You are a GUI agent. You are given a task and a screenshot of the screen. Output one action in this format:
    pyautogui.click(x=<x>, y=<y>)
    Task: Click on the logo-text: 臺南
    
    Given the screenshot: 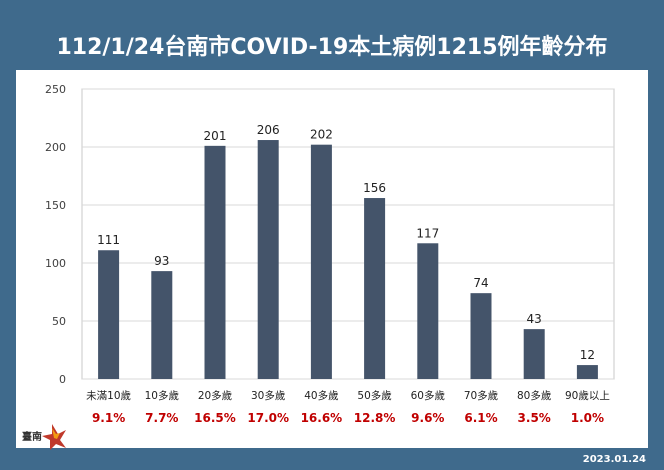 What is the action you would take?
    pyautogui.click(x=32, y=436)
    